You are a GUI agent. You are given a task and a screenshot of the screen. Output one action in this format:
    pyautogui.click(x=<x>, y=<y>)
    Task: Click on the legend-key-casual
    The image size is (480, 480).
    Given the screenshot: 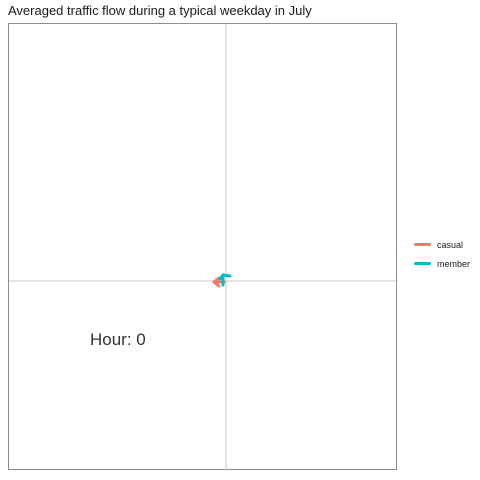 What is the action you would take?
    pyautogui.click(x=422, y=244)
    